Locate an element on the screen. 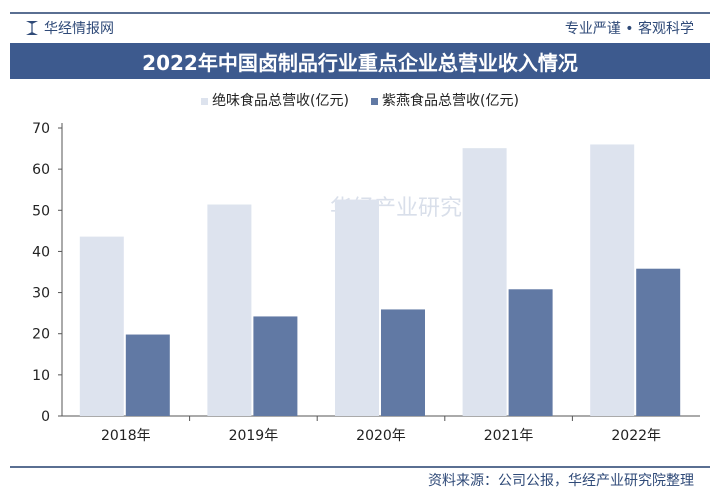 This screenshot has width=720, height=500. y-tick-label: 70 is located at coordinates (41, 129).